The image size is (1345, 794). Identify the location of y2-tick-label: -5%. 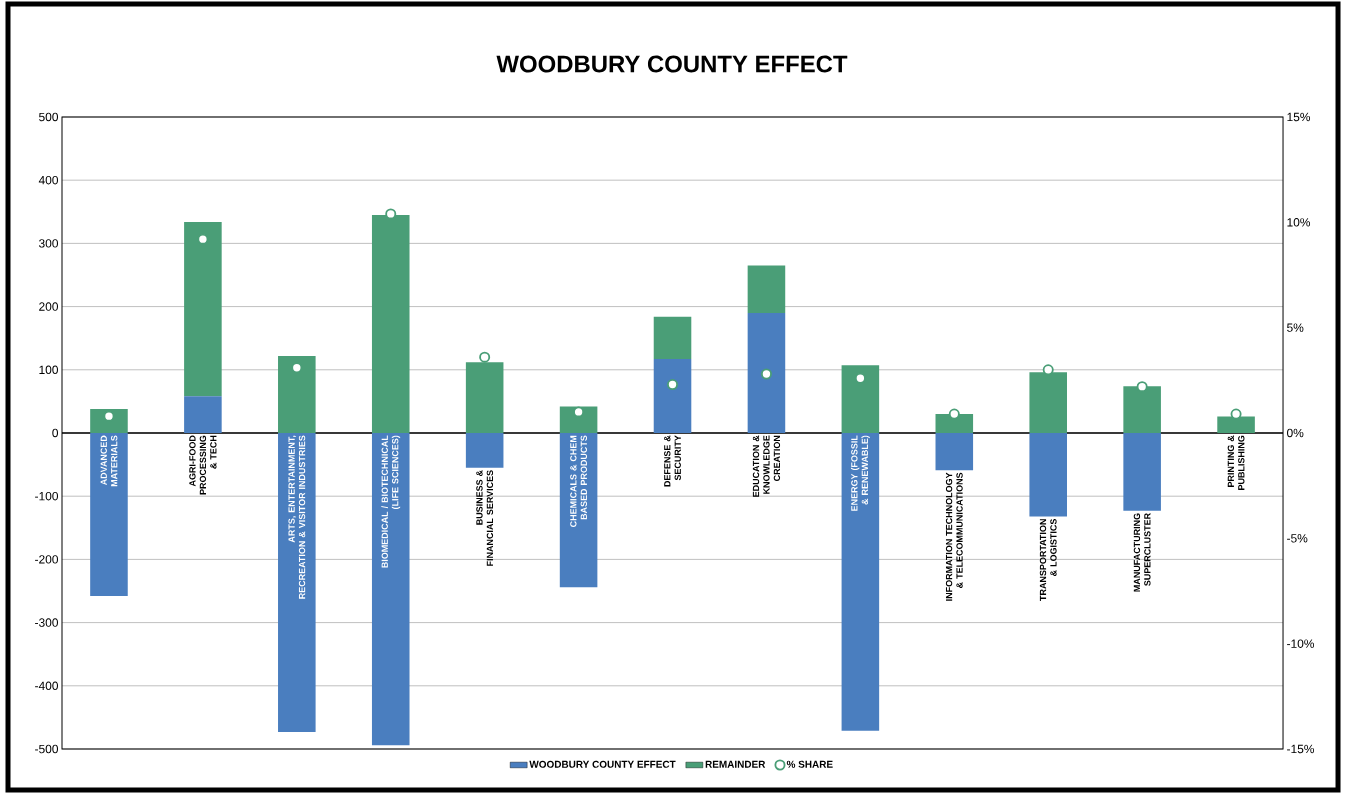
(1297, 538).